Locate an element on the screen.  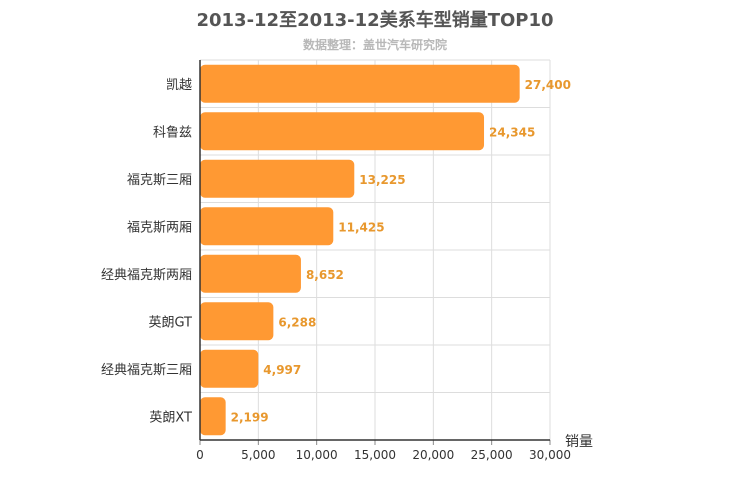
category-label: 英朗GT is located at coordinates (170, 322).